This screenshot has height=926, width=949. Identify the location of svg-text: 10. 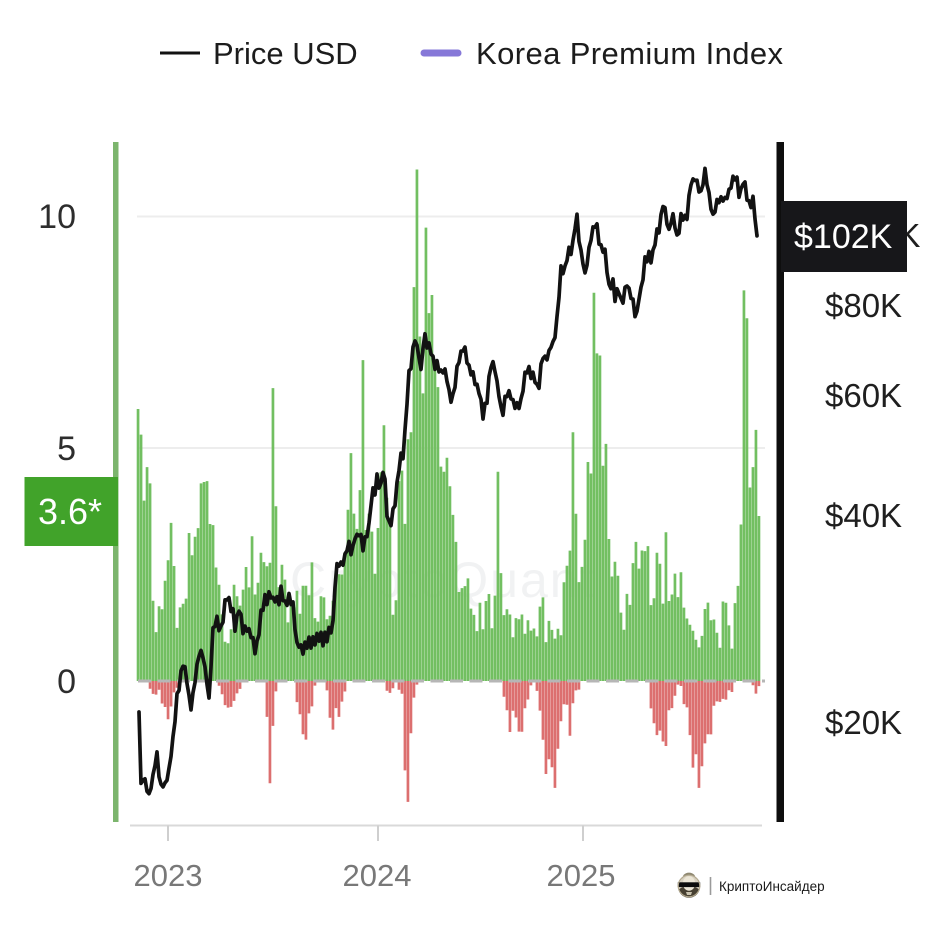
(57, 217).